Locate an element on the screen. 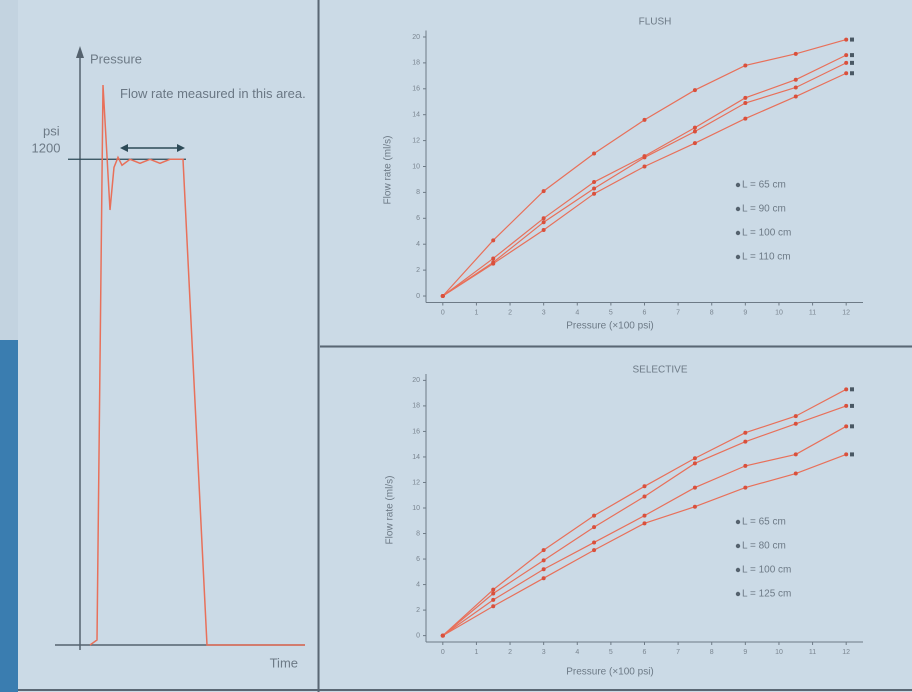 The height and width of the screenshot is (692, 912). legend-label: L = 100 cm is located at coordinates (766, 570).